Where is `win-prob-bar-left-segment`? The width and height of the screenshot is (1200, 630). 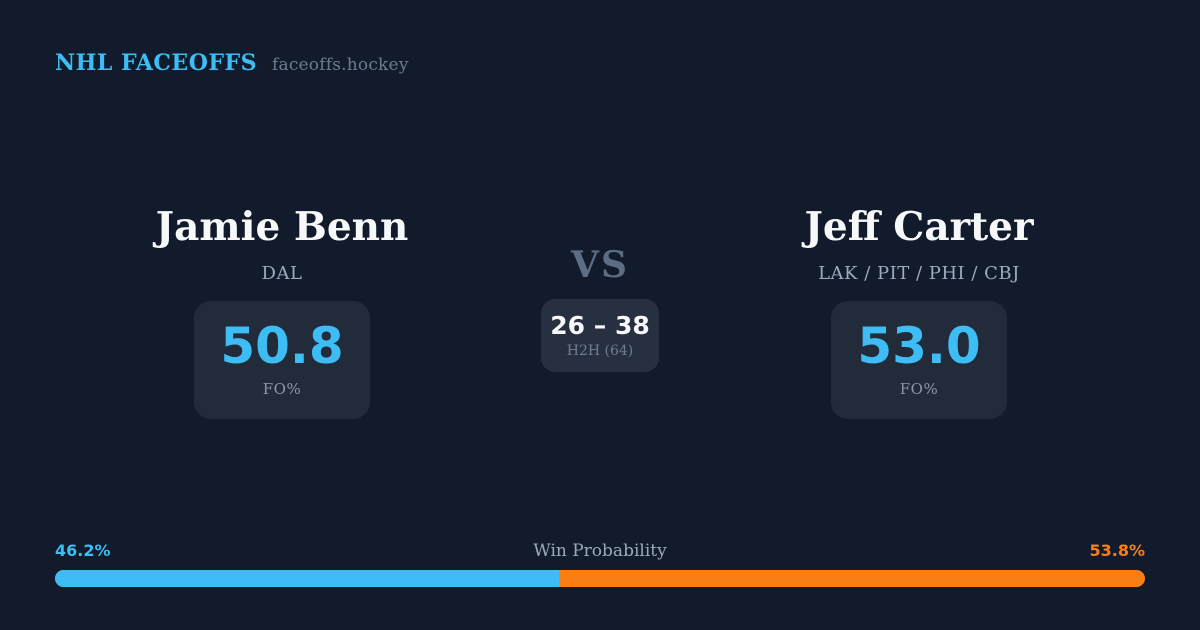 win-prob-bar-left-segment is located at coordinates (307, 578).